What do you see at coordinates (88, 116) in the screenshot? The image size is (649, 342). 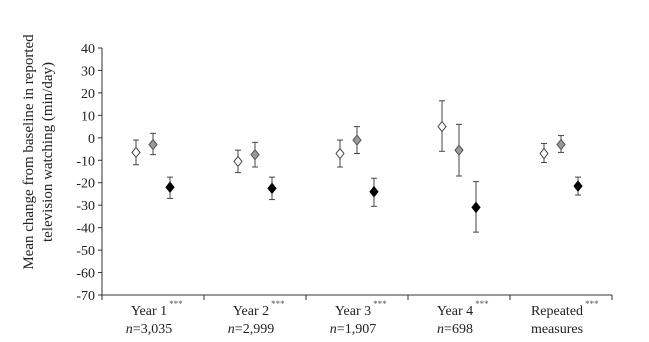 I see `y-tick-label: 10` at bounding box center [88, 116].